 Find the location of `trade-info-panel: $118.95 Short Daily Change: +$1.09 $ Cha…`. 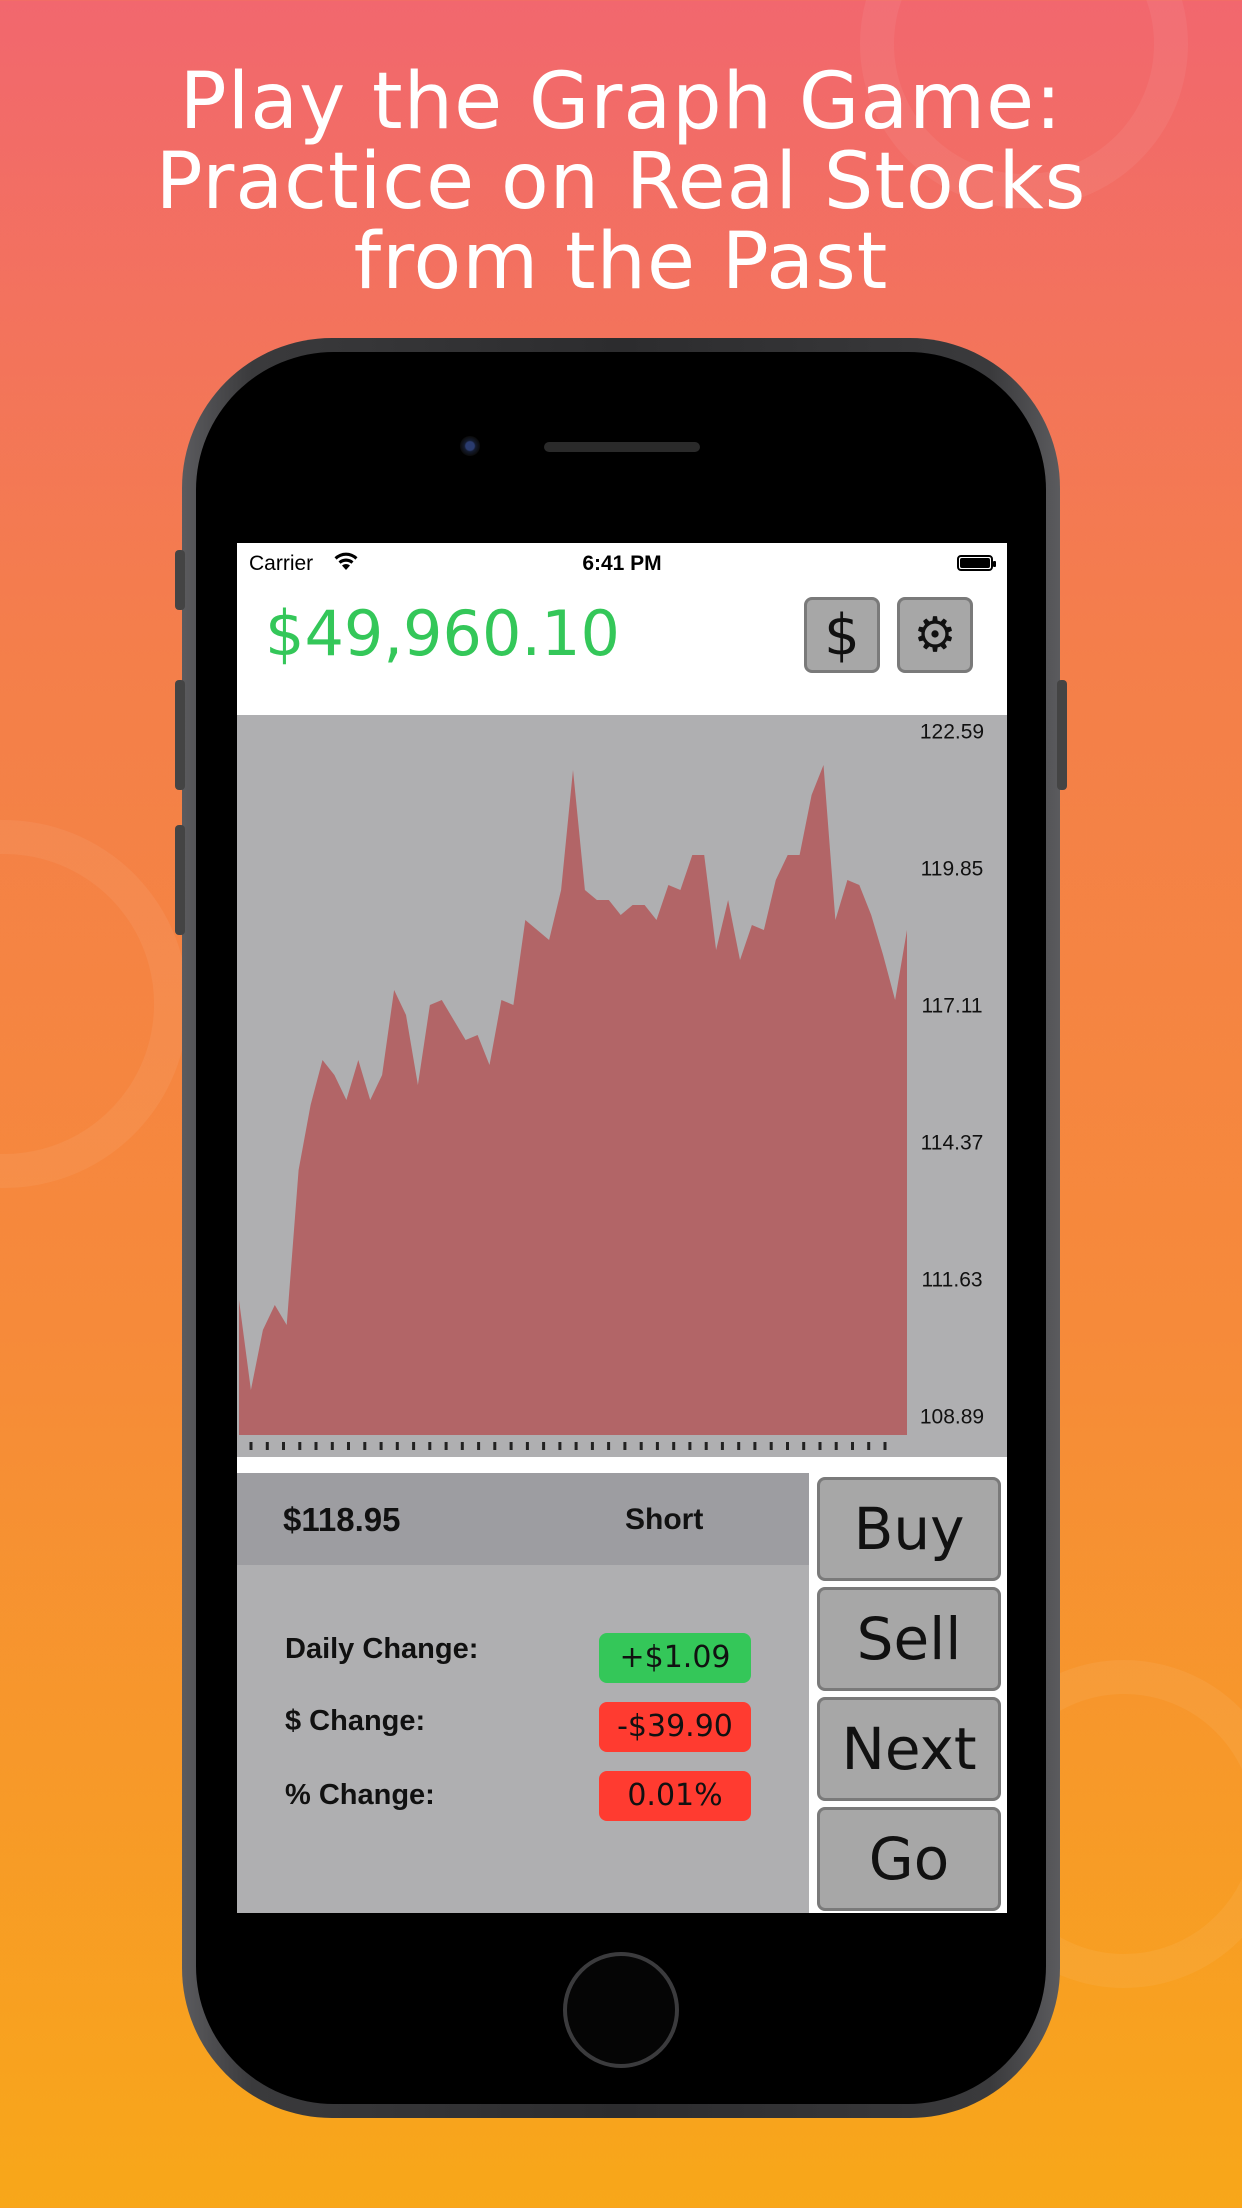

trade-info-panel: $118.95 Short Daily Change: +$1.09 $ Cha… is located at coordinates (523, 1693).